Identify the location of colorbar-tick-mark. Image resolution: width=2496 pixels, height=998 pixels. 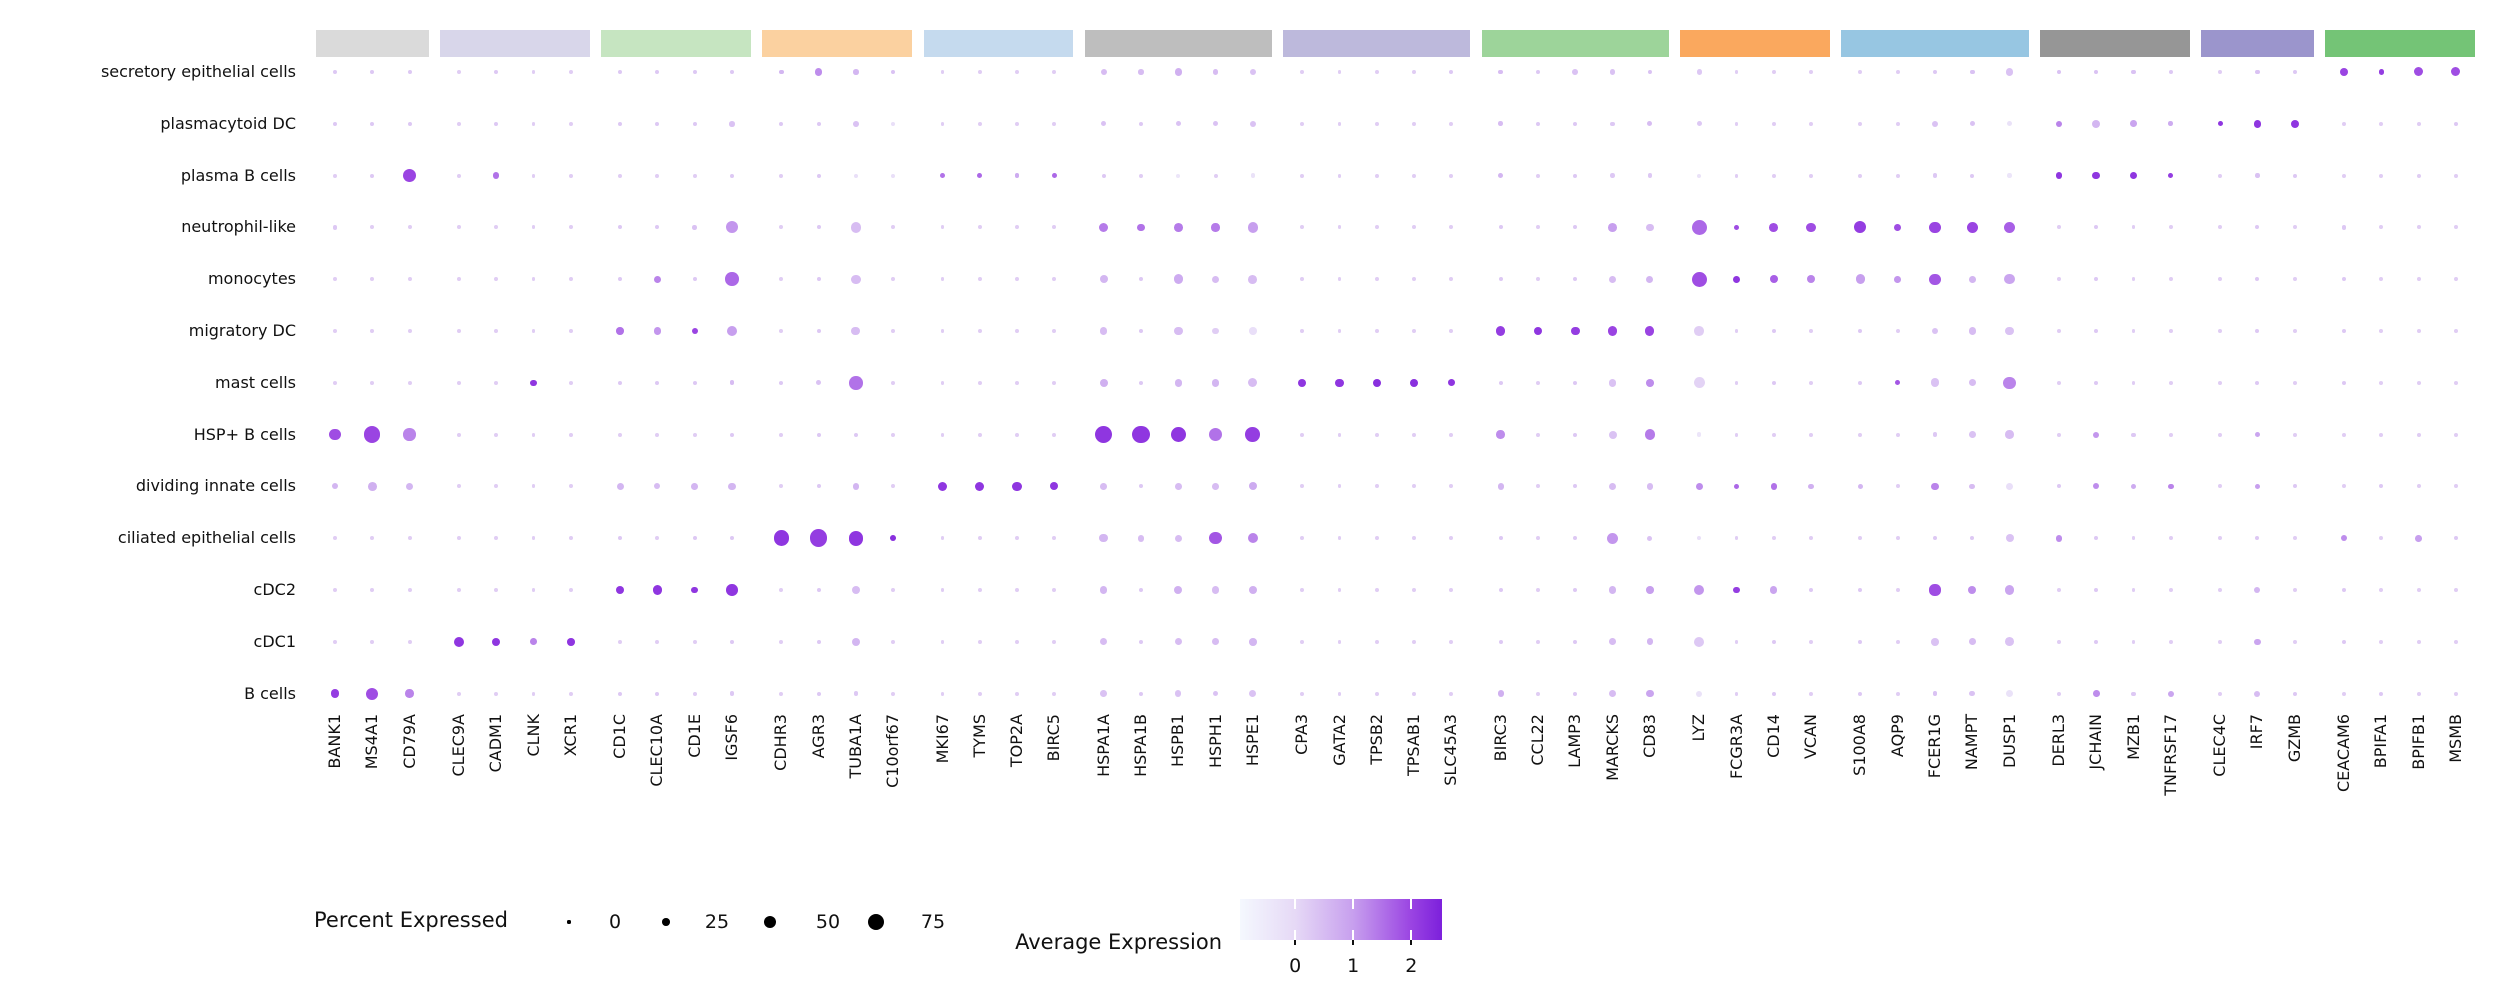
(1295, 935).